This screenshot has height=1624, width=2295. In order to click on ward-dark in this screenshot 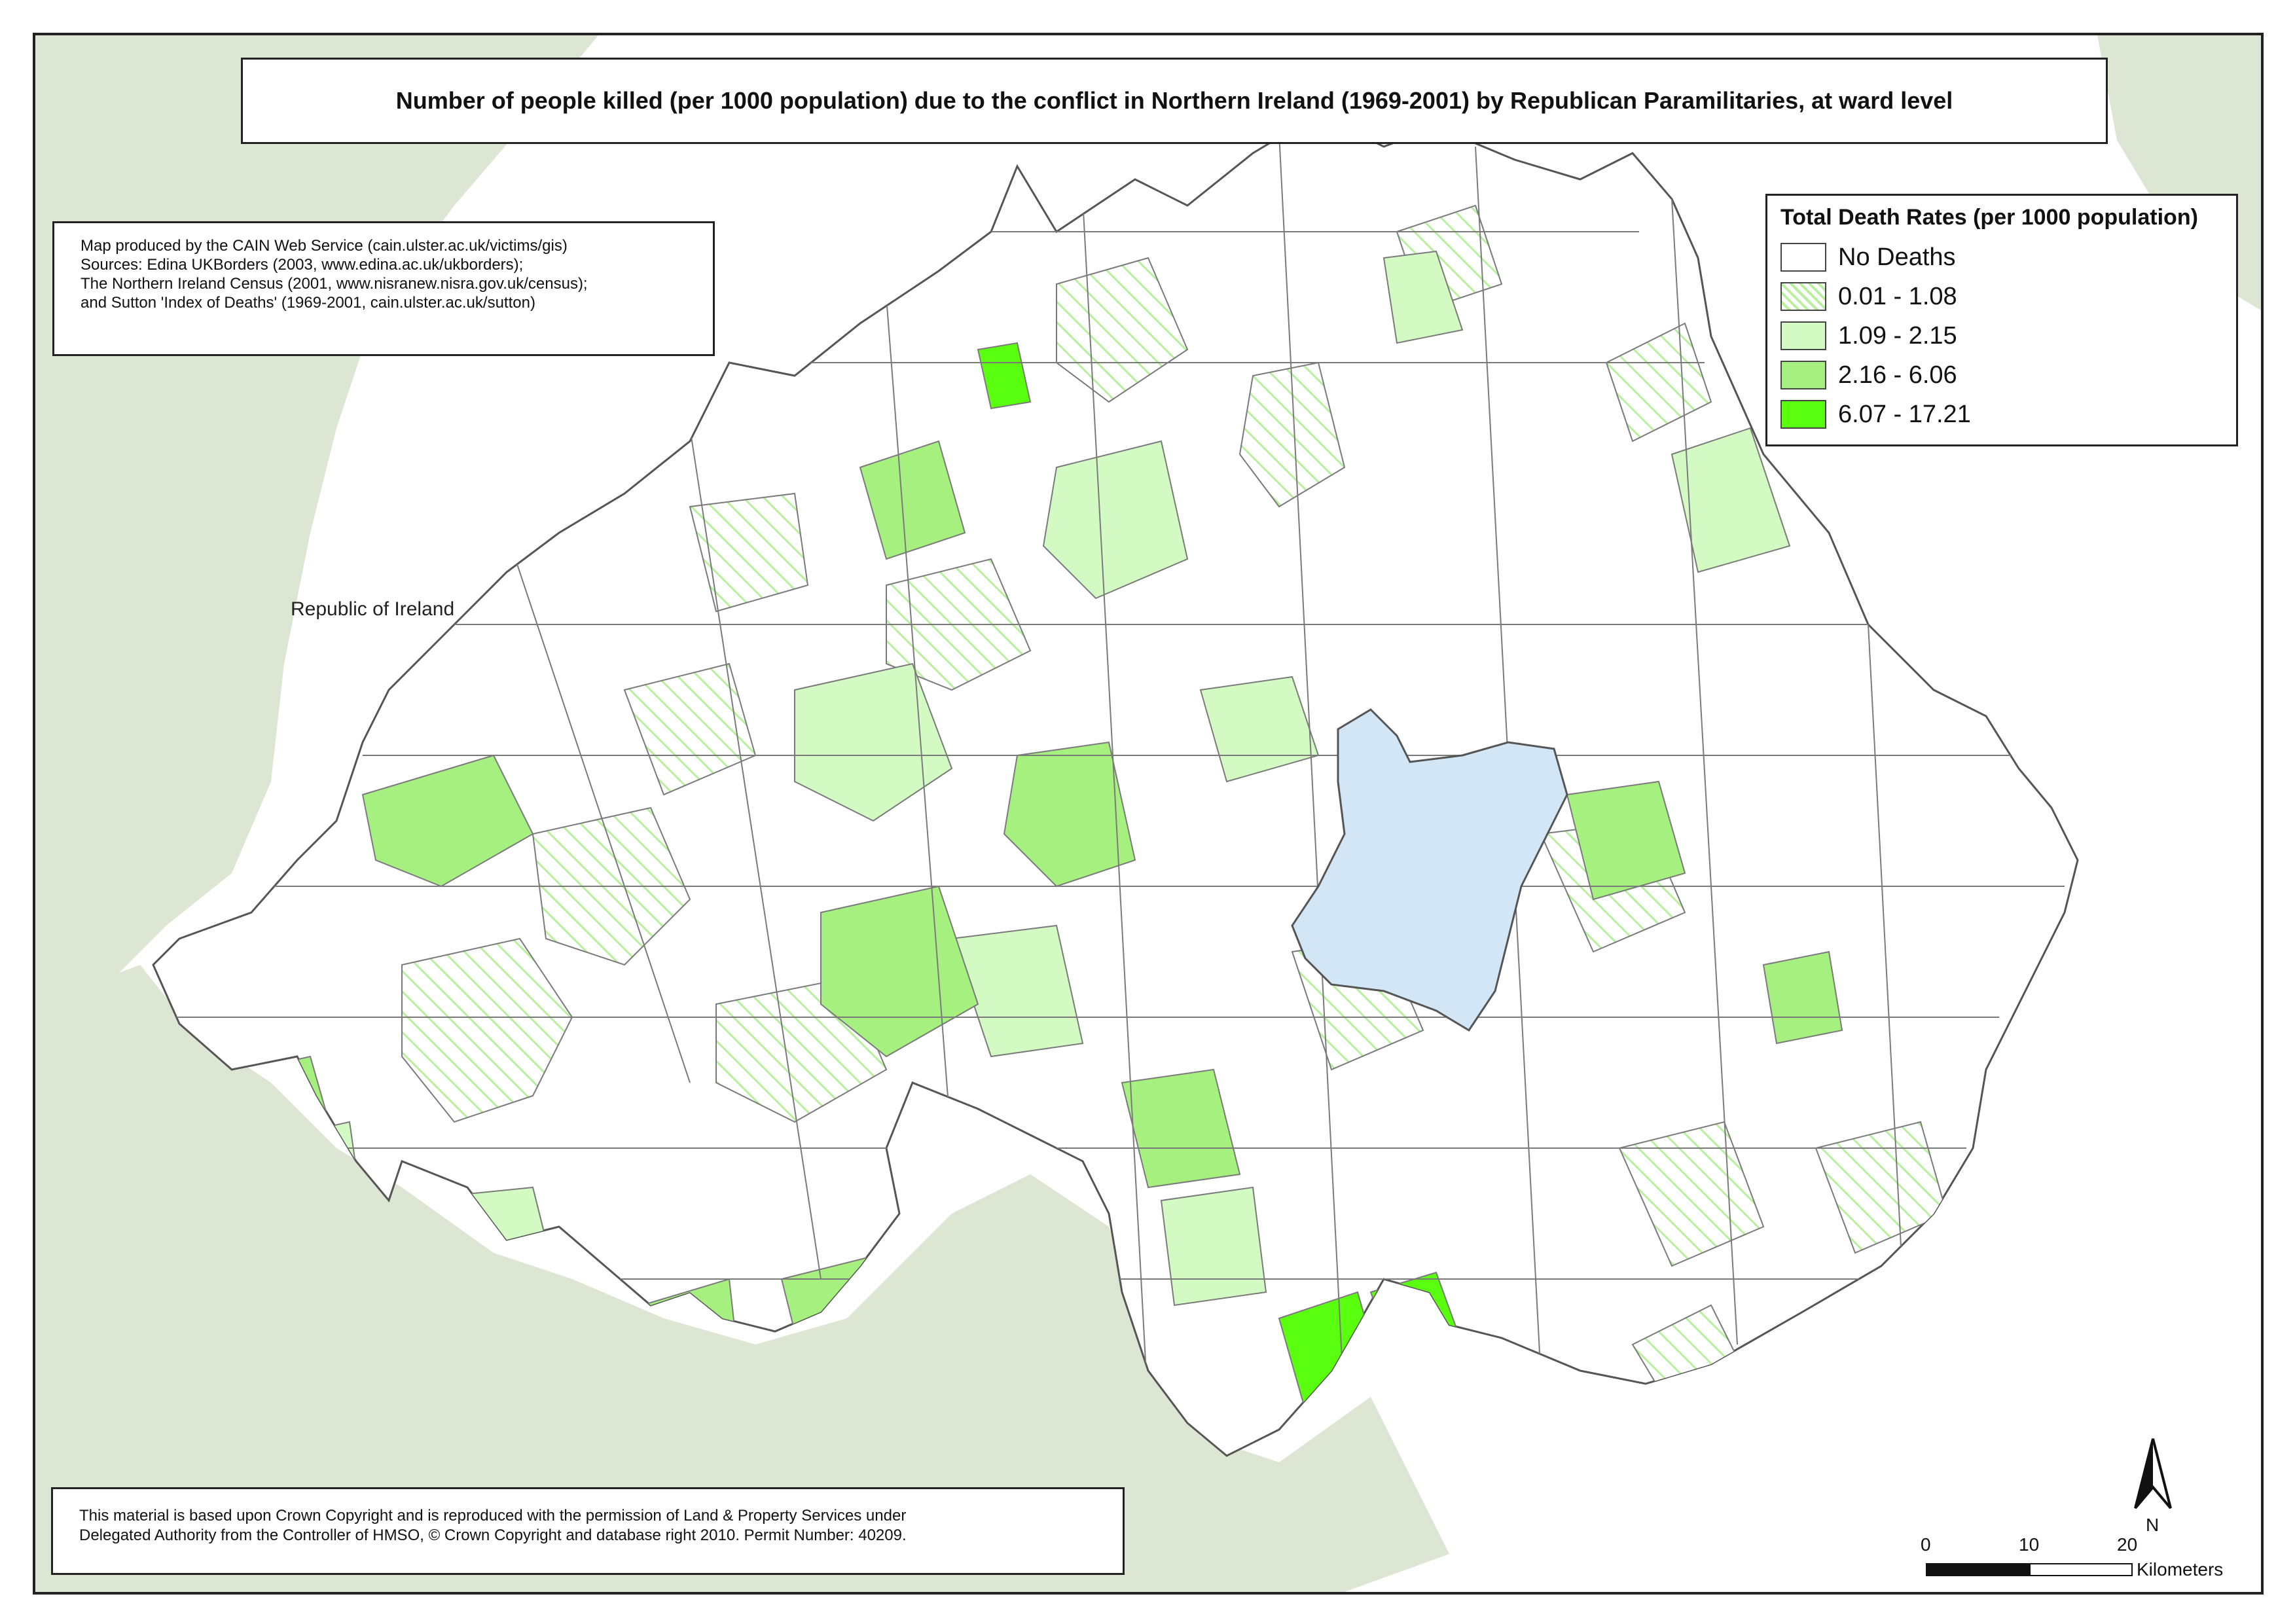, I will do `click(1005, 376)`.